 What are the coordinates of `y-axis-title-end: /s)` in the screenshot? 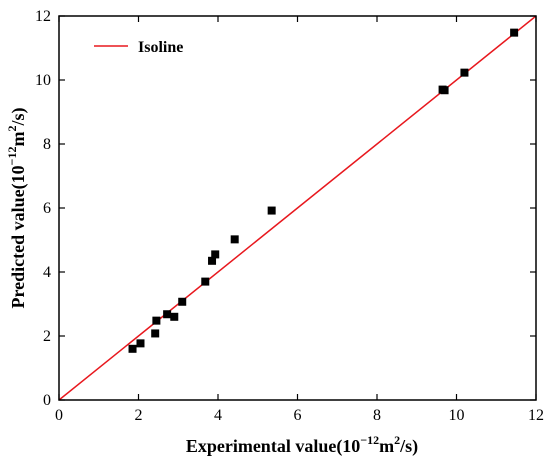 It's located at (18, 117).